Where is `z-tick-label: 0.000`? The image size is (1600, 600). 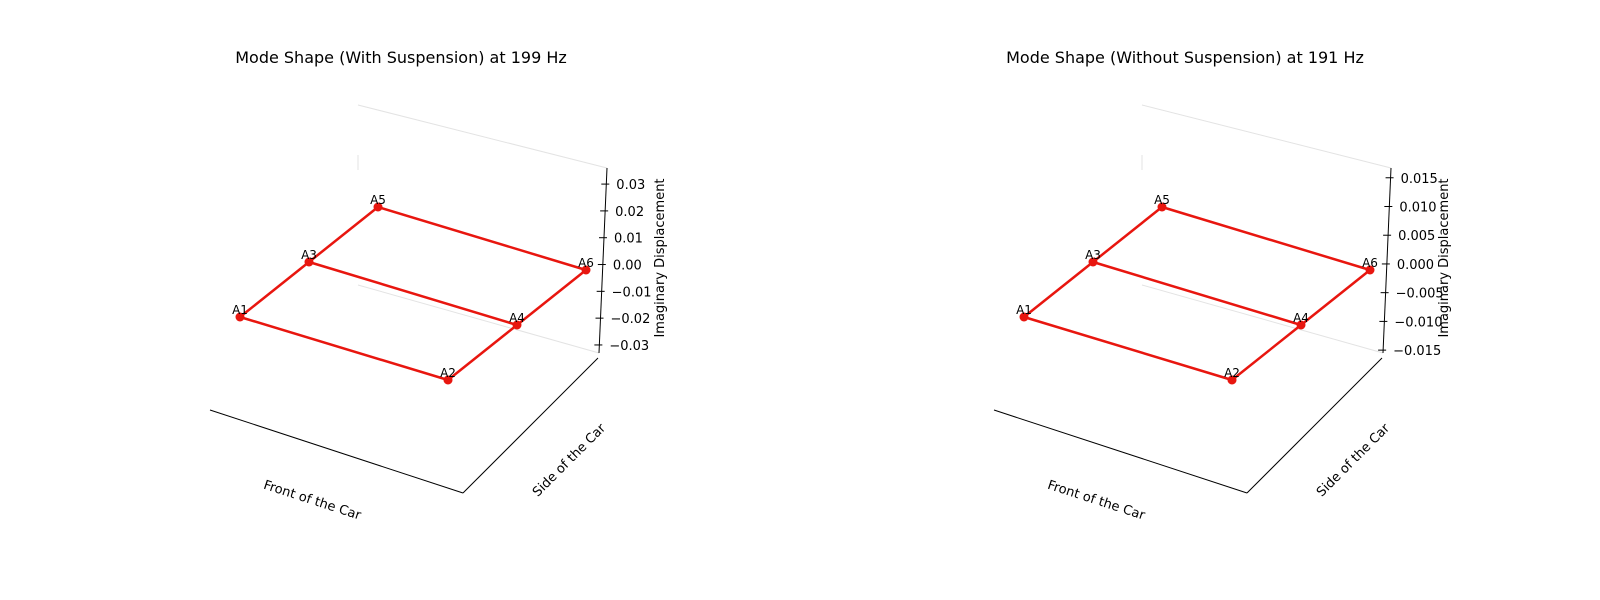 z-tick-label: 0.000 is located at coordinates (1415, 265).